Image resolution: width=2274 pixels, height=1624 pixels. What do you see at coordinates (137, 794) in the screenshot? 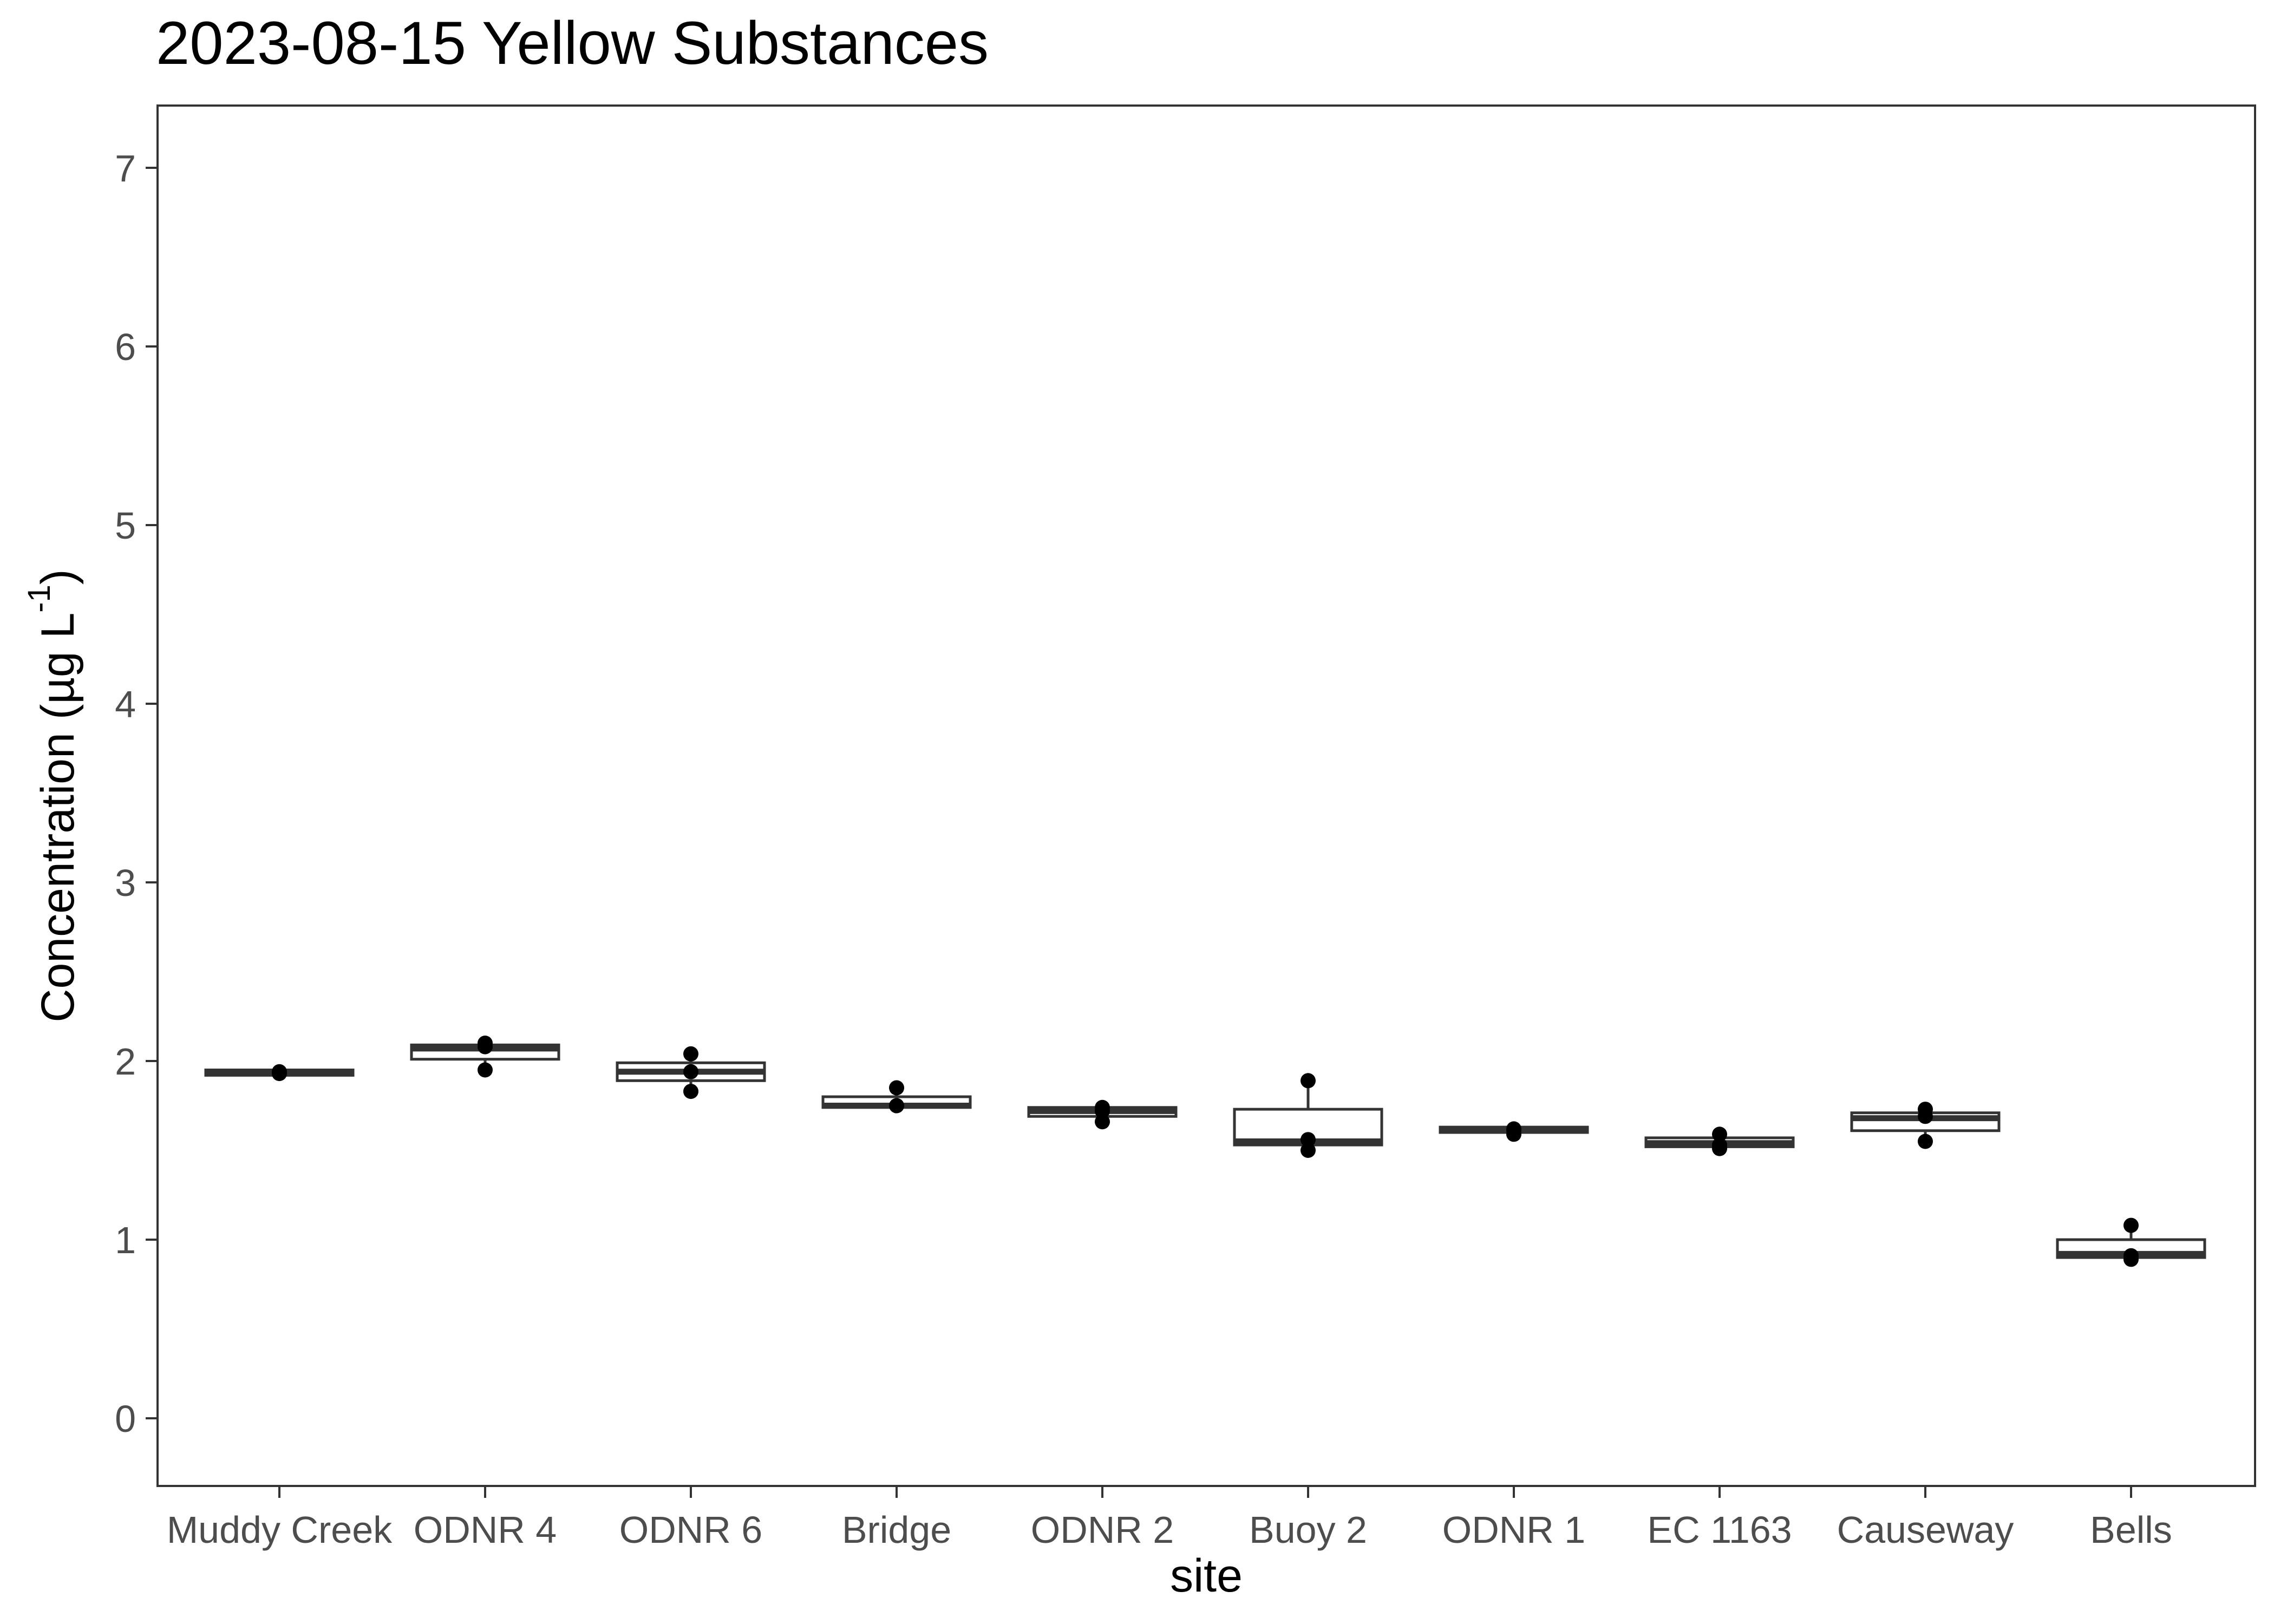
I see `y-axis: 0 1 2 3 4 5 6 7` at bounding box center [137, 794].